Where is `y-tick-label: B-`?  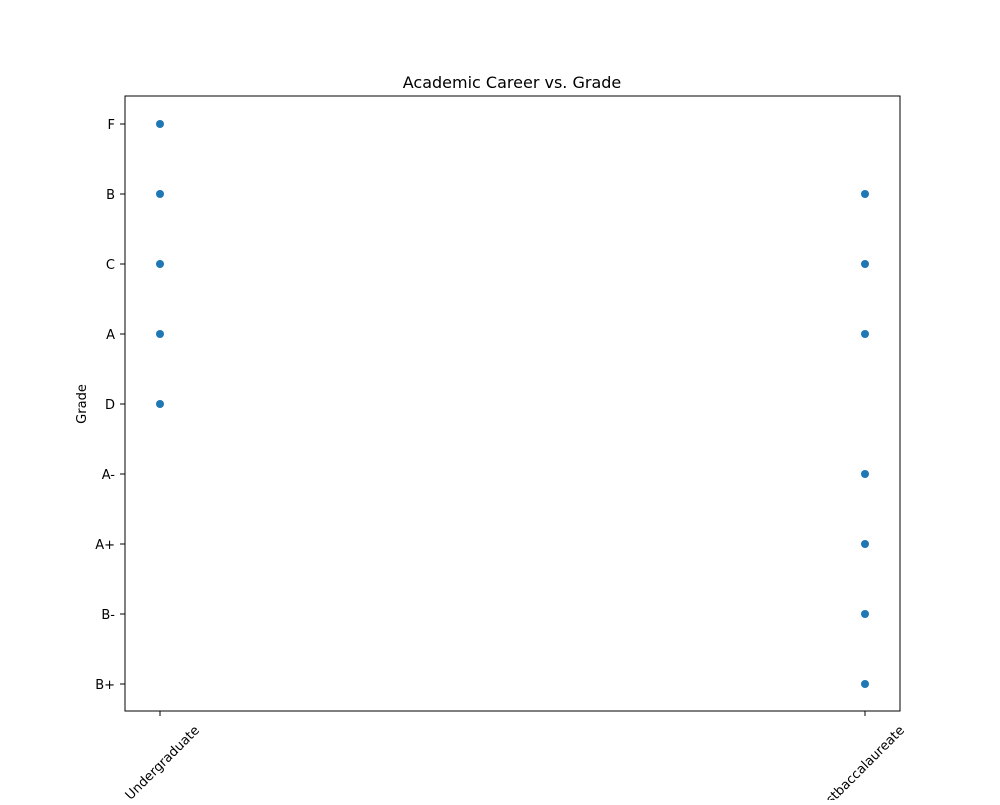 y-tick-label: B- is located at coordinates (108, 615).